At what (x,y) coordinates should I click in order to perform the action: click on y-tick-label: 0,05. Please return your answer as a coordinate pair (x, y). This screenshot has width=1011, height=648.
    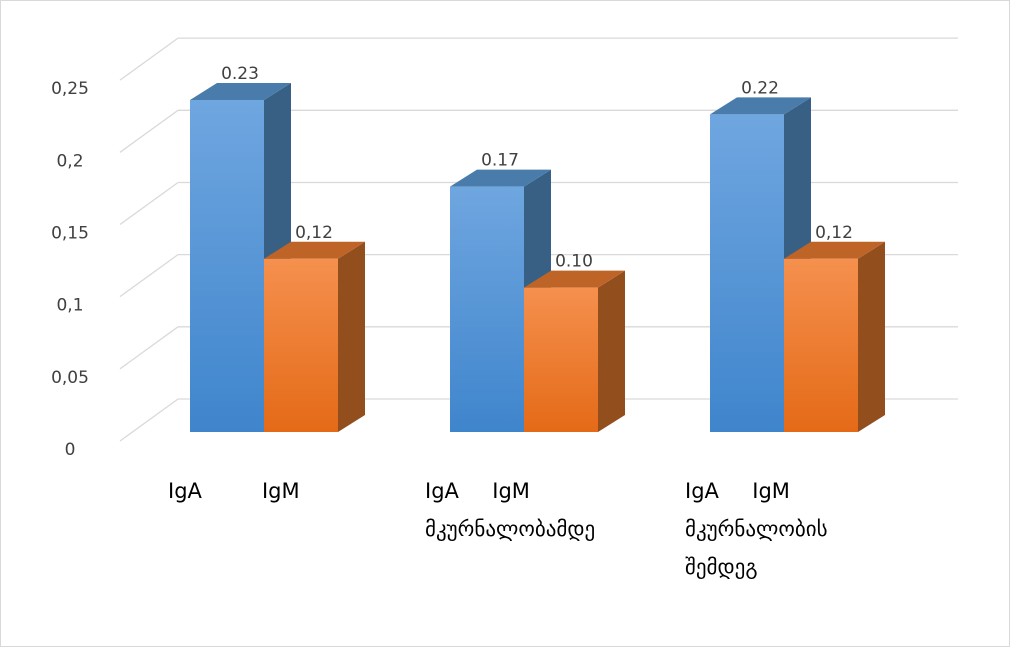
    Looking at the image, I should click on (70, 378).